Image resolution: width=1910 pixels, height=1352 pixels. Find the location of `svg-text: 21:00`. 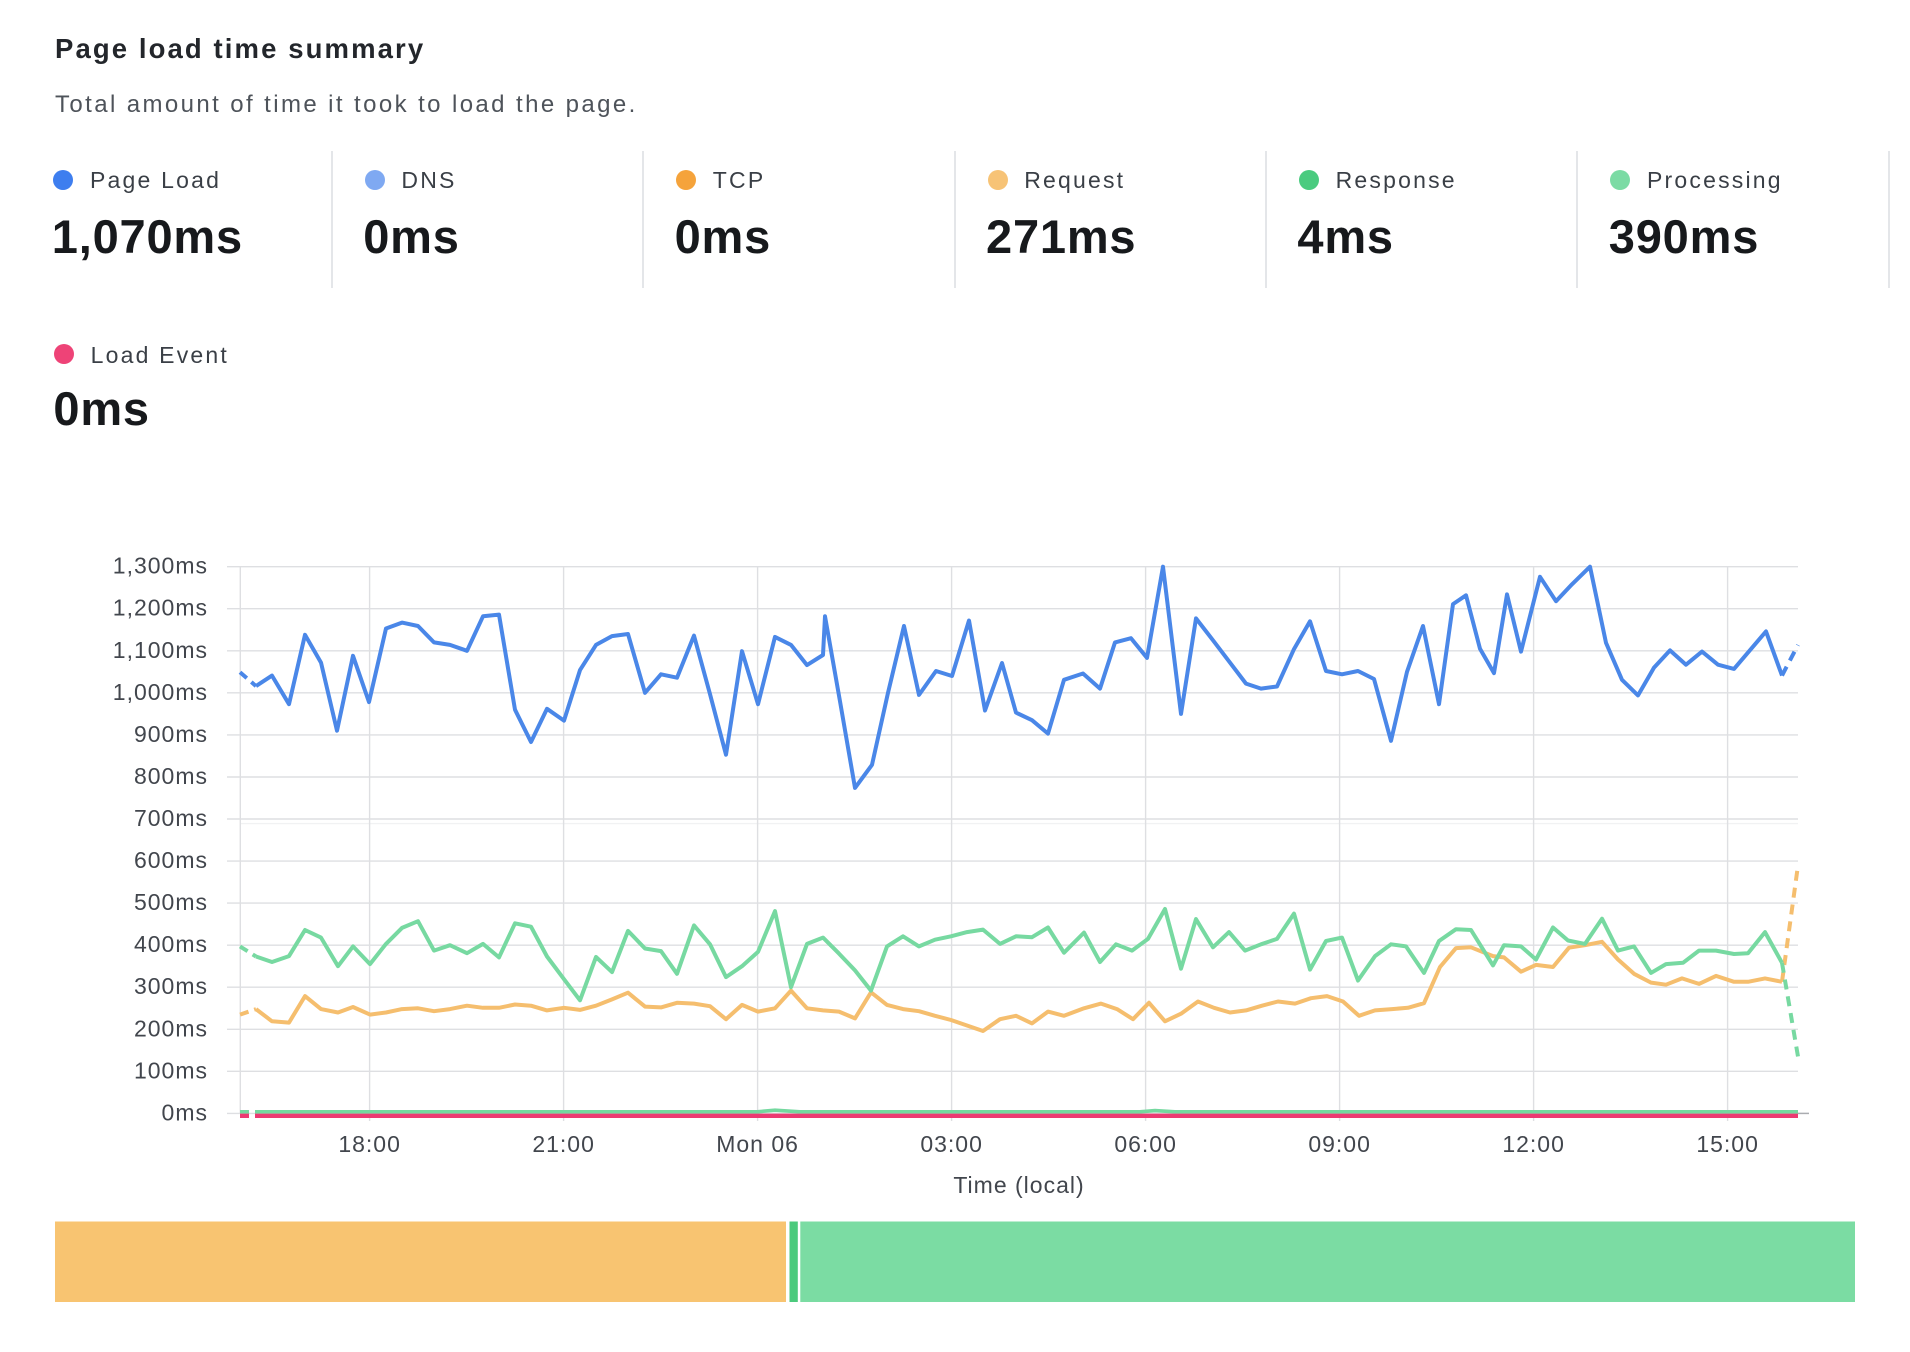

svg-text: 21:00 is located at coordinates (563, 1144).